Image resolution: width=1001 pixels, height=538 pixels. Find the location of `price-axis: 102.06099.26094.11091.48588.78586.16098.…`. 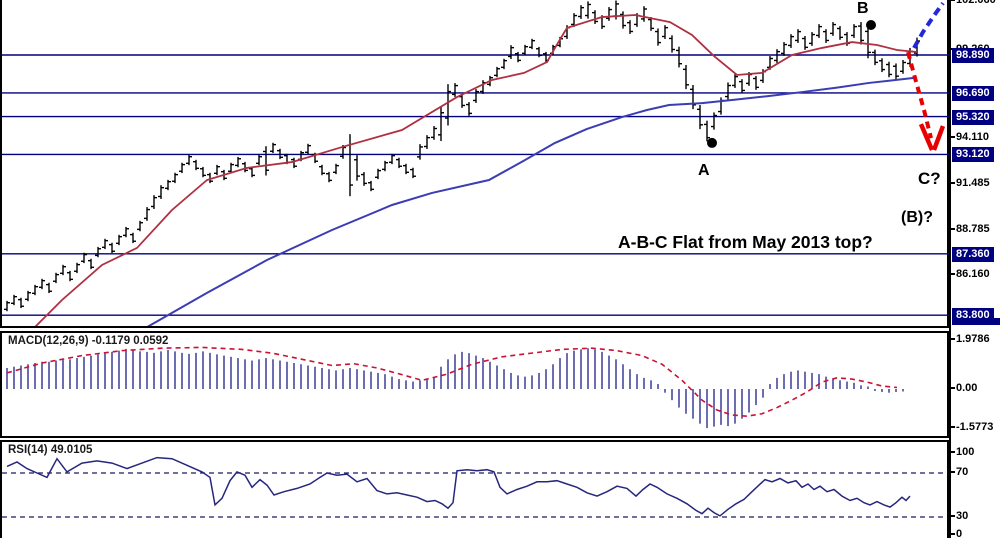

price-axis: 102.06099.26094.11091.48588.78586.16098.… is located at coordinates (975, 269).